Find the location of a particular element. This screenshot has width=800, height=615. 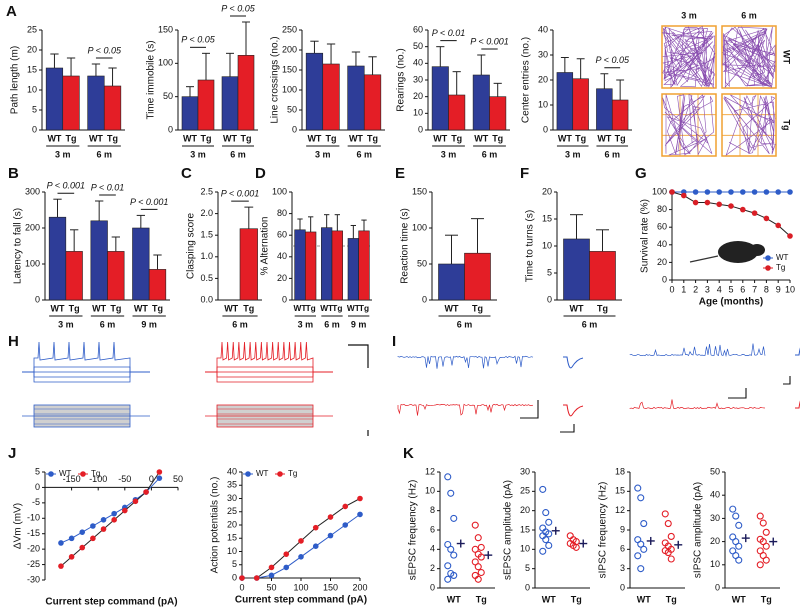

y-tick-label: 1.5 is located at coordinates (206, 235).